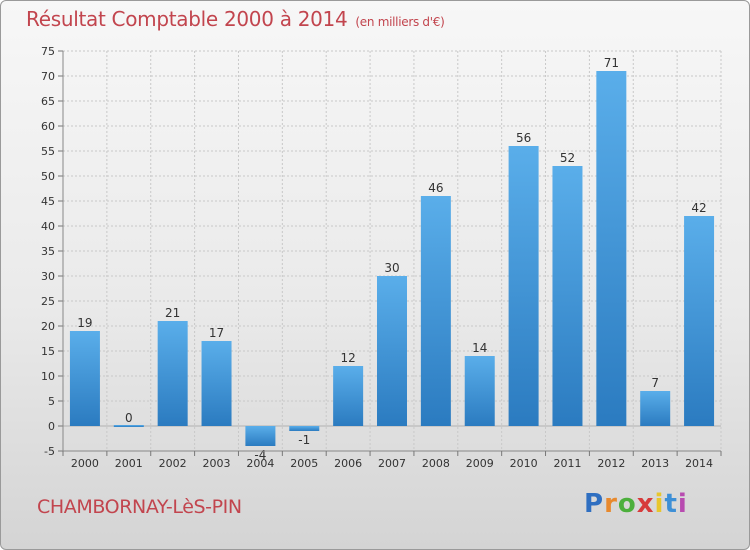 This screenshot has width=750, height=550. What do you see at coordinates (699, 463) in the screenshot?
I see `x-tick-label: 2014` at bounding box center [699, 463].